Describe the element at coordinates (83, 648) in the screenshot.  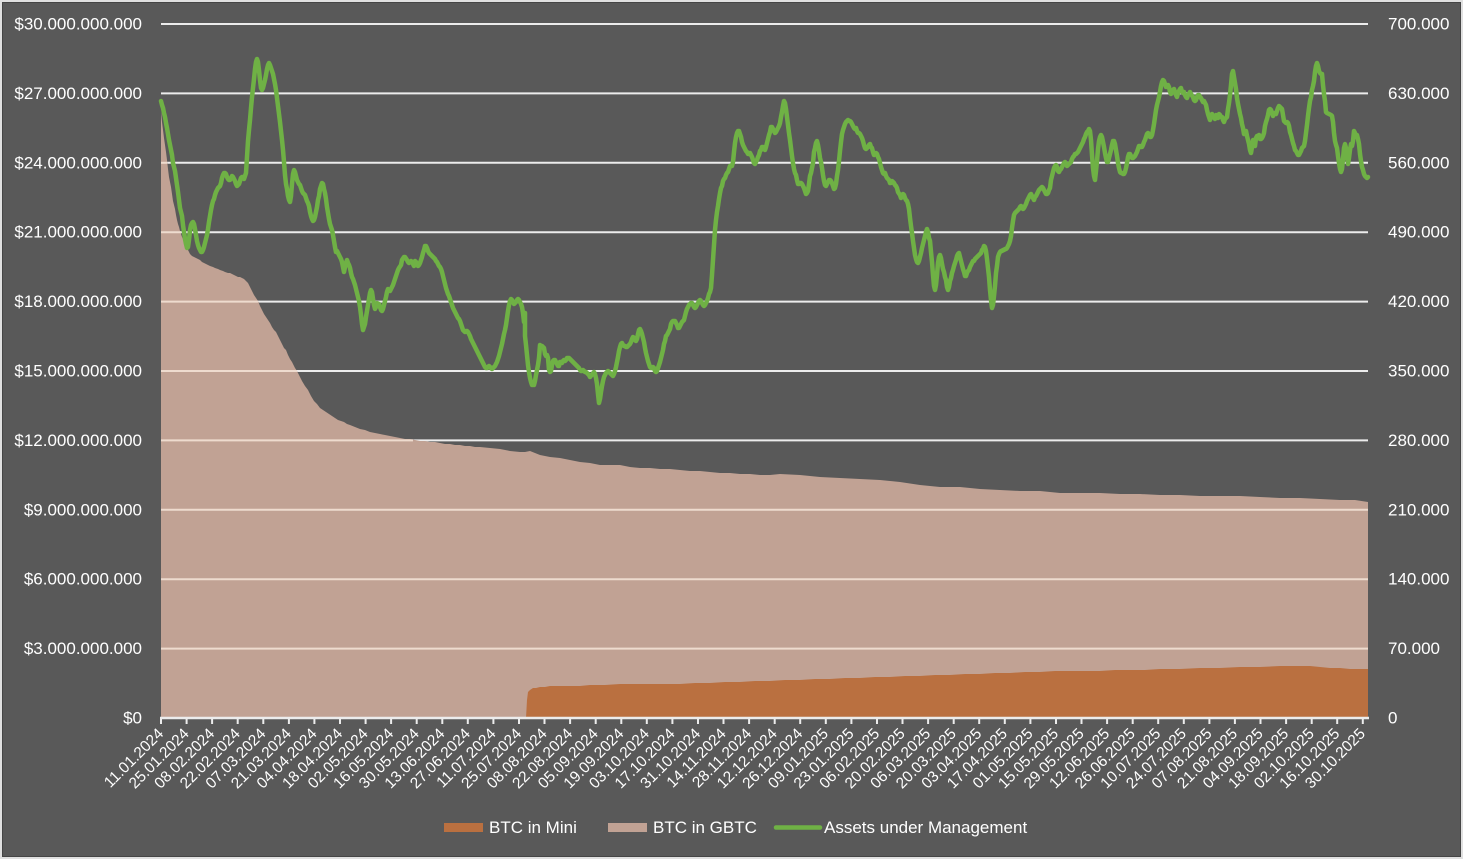
I see `svg-text: $3.000.000.000` at that location.